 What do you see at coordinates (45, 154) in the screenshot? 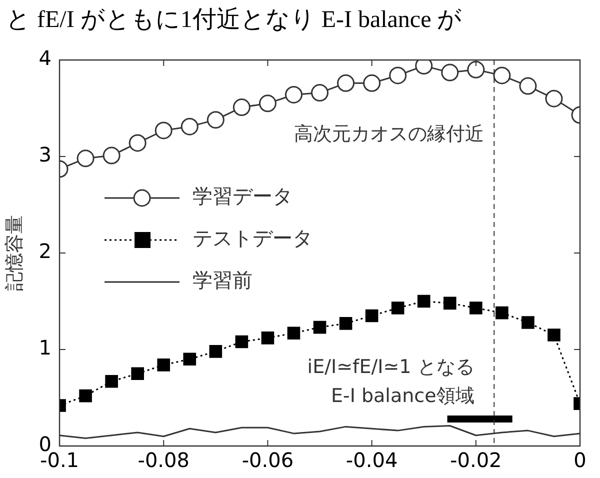
I see `y-tick-label: 3` at bounding box center [45, 154].